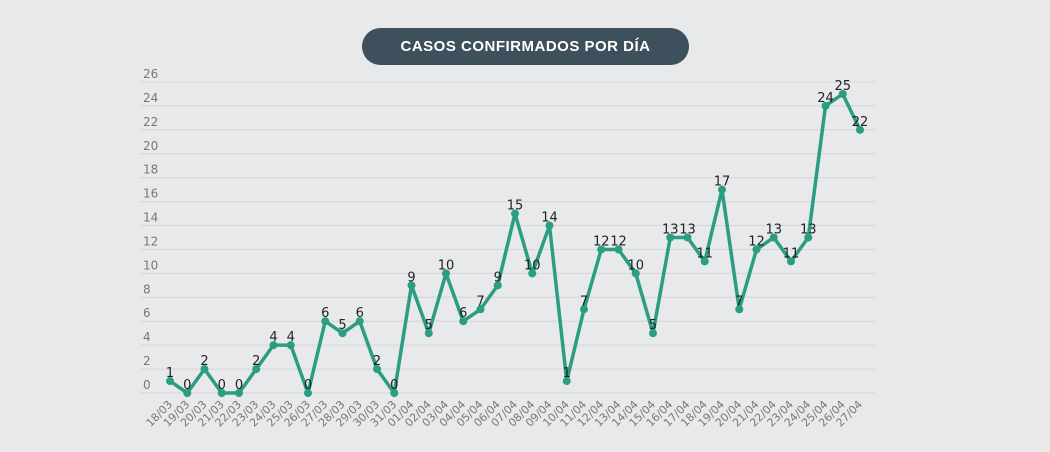 The height and width of the screenshot is (452, 1050). I want to click on data-label: 15, so click(515, 206).